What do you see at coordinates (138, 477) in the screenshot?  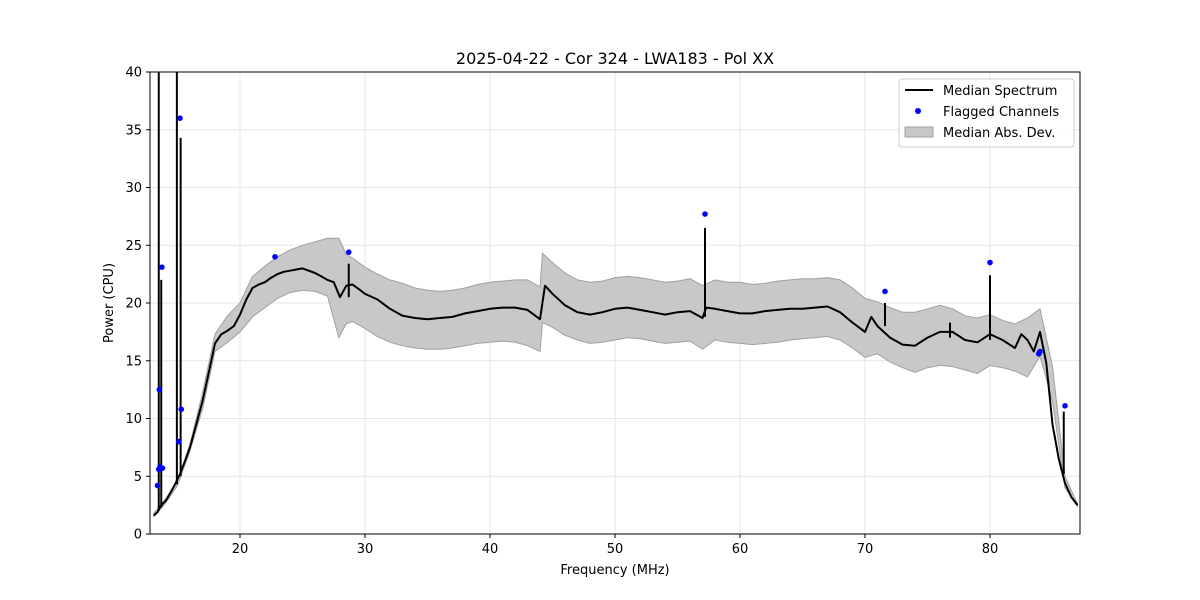 I see `y-tick-label: 5` at bounding box center [138, 477].